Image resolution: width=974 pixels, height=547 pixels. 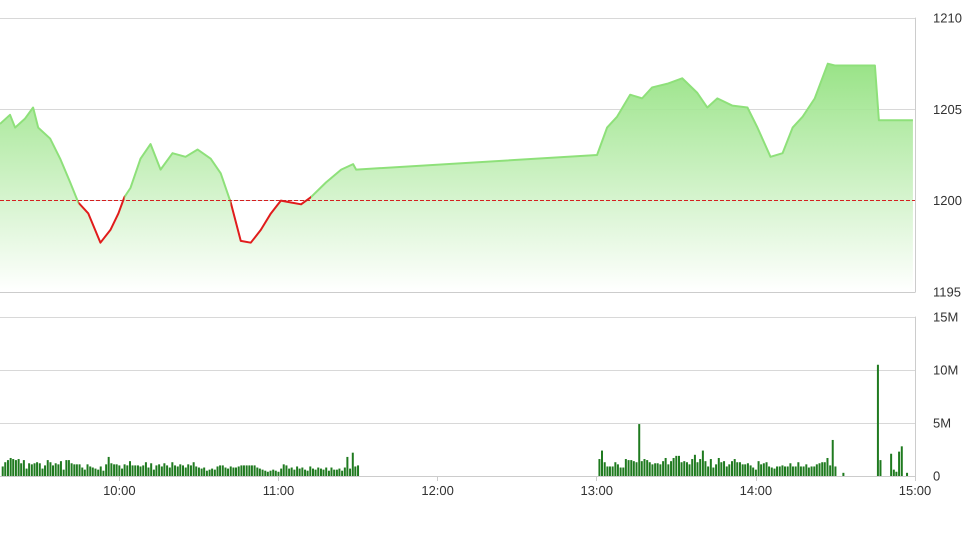 I want to click on y-tick-label: 1195, so click(x=947, y=292).